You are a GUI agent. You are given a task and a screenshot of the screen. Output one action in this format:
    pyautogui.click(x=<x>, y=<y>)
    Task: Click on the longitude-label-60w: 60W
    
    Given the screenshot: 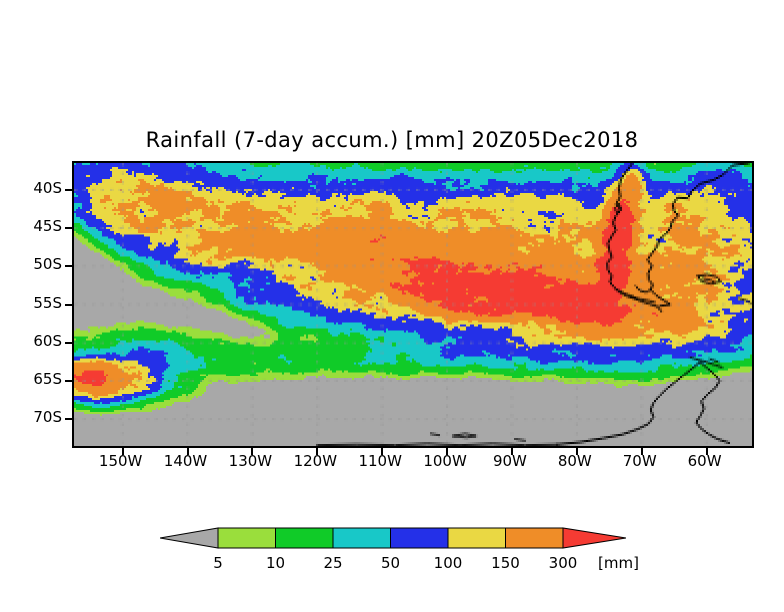 What is the action you would take?
    pyautogui.click(x=704, y=461)
    